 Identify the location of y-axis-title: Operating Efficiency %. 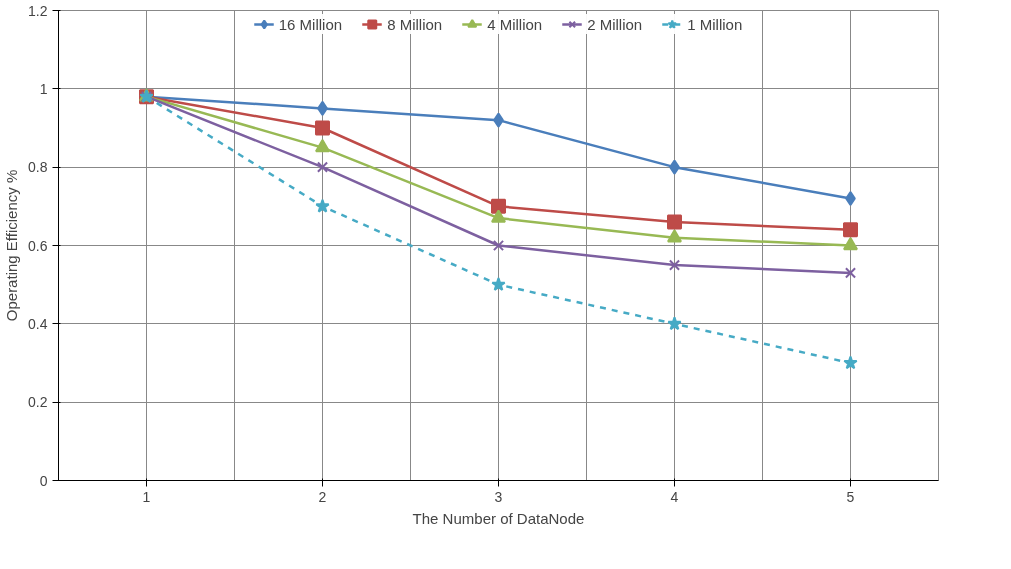
(12, 245).